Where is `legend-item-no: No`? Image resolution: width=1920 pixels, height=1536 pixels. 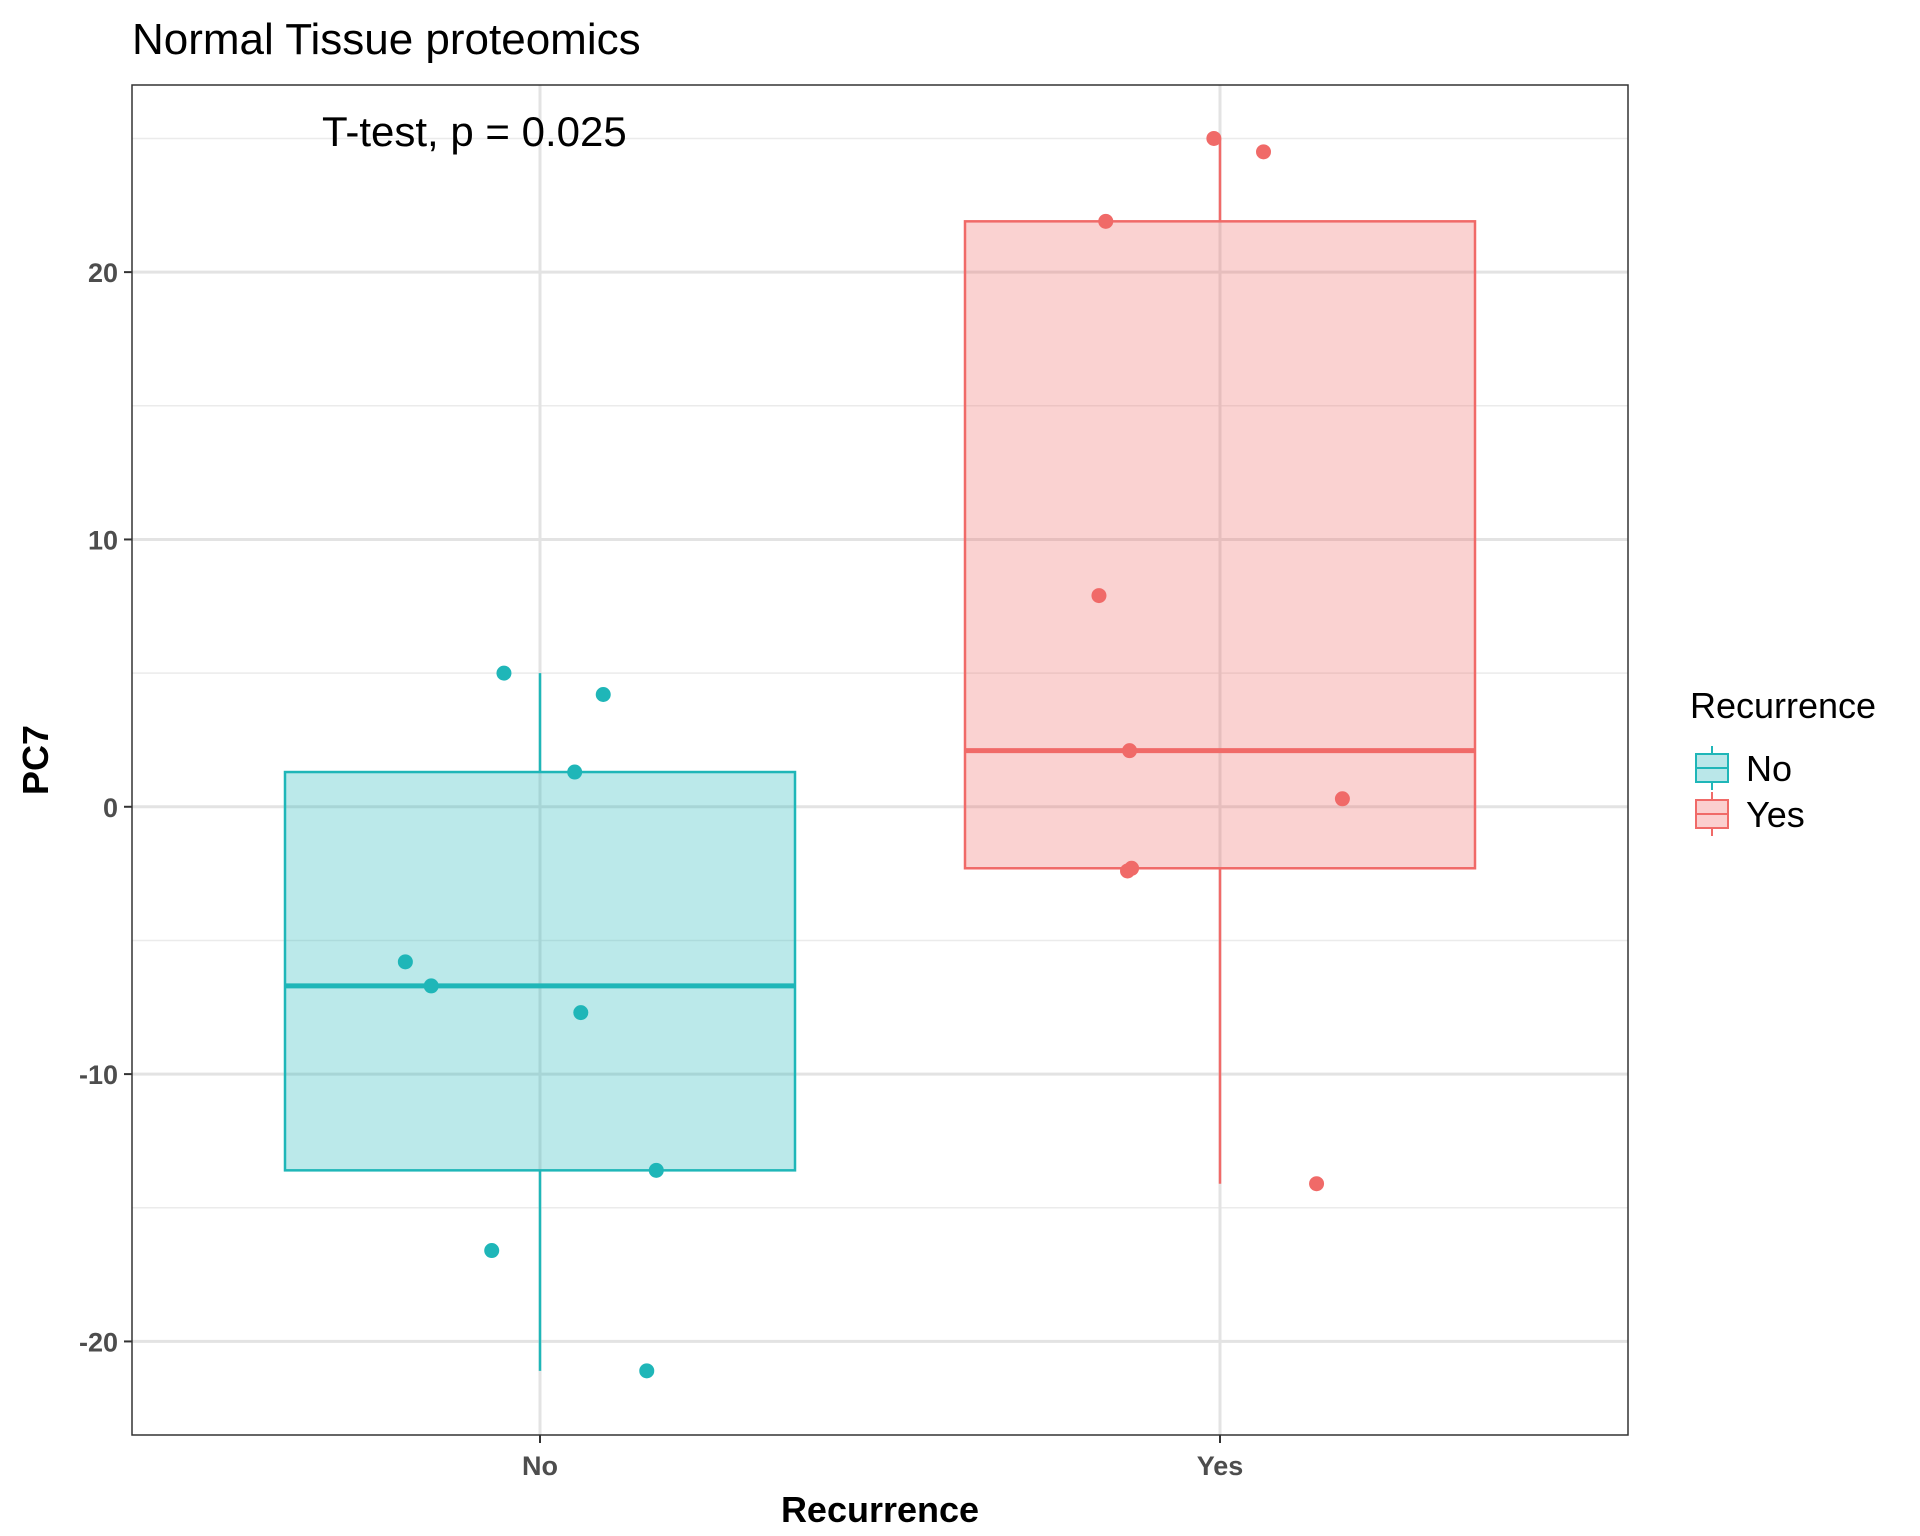
legend-item-no: No is located at coordinates (1743, 768).